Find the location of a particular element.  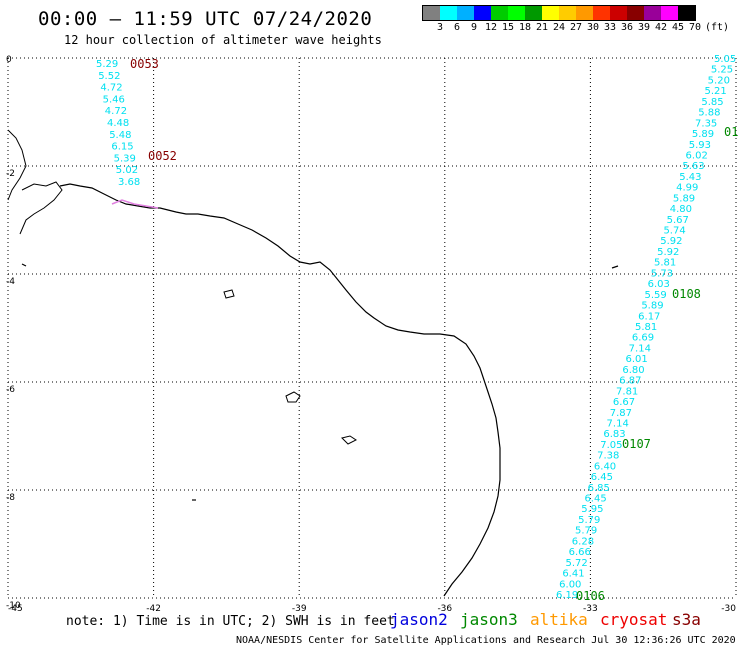

legend-label: 18 is located at coordinates (525, 27).